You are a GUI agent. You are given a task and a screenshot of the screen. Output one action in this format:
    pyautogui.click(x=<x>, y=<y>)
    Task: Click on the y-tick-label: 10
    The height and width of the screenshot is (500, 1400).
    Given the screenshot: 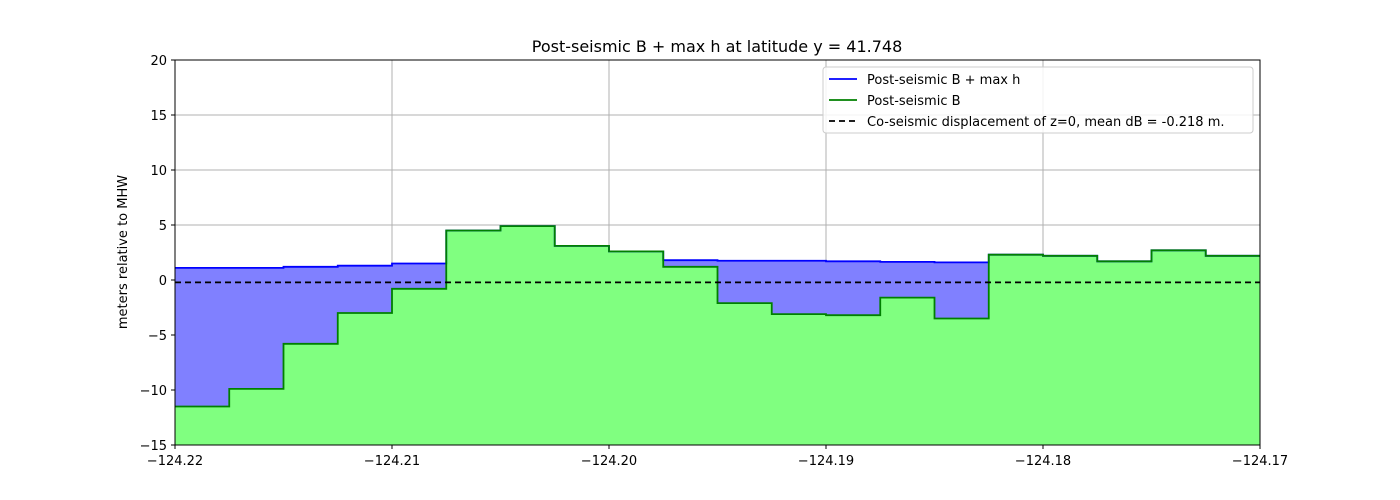 What is the action you would take?
    pyautogui.click(x=158, y=171)
    